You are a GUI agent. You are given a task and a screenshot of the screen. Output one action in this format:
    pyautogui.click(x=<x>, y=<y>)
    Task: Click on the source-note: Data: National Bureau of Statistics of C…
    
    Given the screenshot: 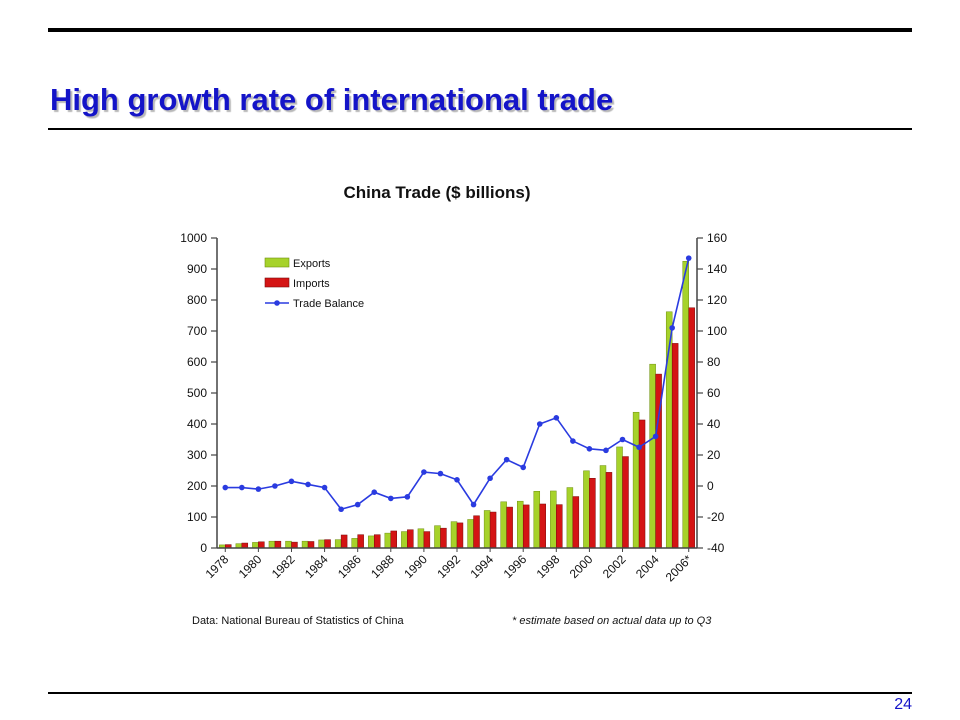 What is the action you would take?
    pyautogui.click(x=298, y=621)
    